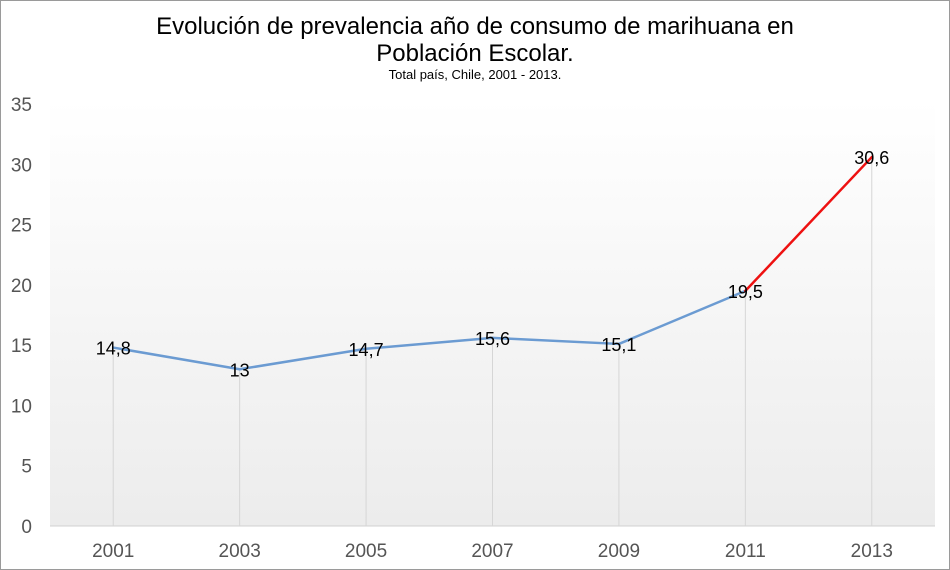 Image resolution: width=950 pixels, height=570 pixels. I want to click on y-tick-label: 5, so click(26, 467).